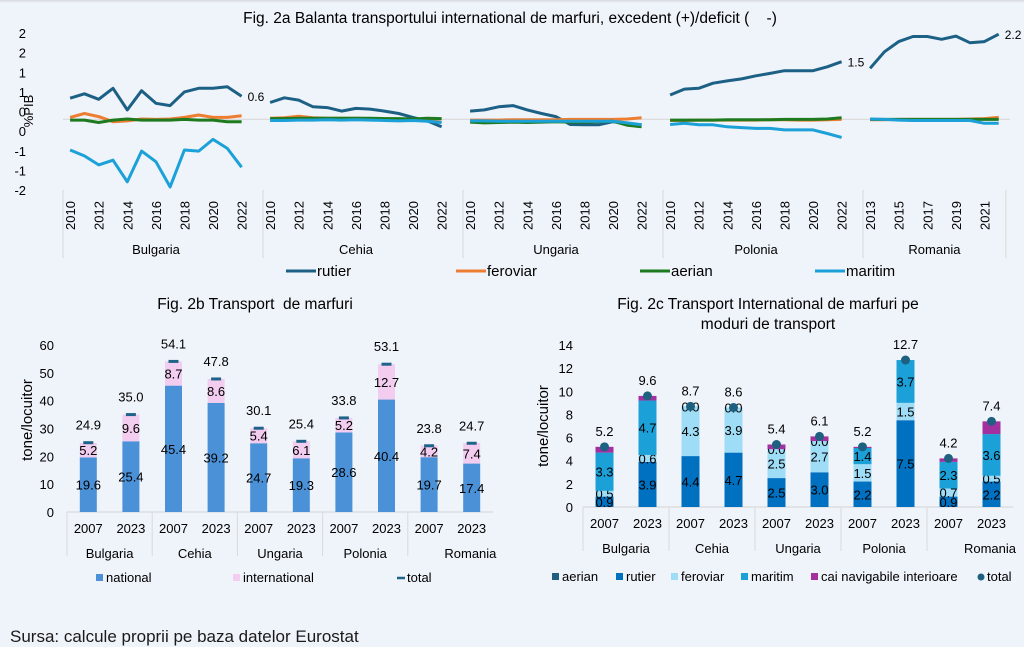 The image size is (1024, 647). Describe the element at coordinates (47, 401) in the screenshot. I see `fig2b-ytick-label: 40` at that location.